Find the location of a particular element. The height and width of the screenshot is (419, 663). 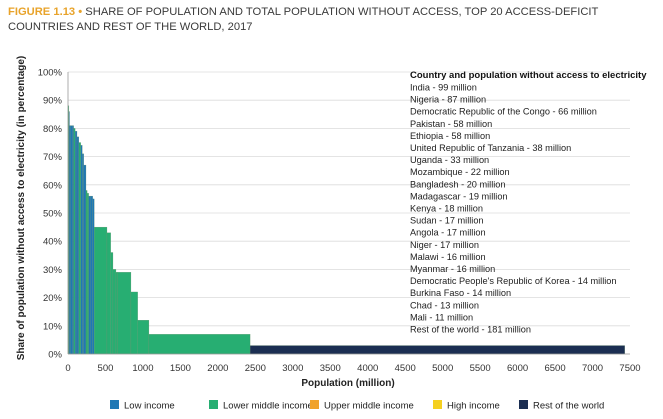

x-tick-label: 5500 is located at coordinates (480, 368).